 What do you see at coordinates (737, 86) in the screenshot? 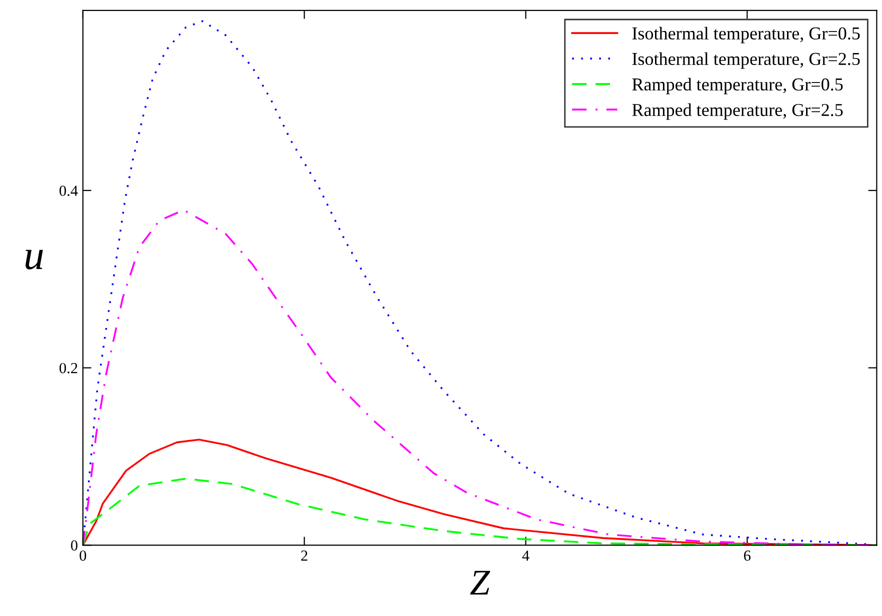
I see `legend-label: Ramped temperature, Gr=0.5` at bounding box center [737, 86].